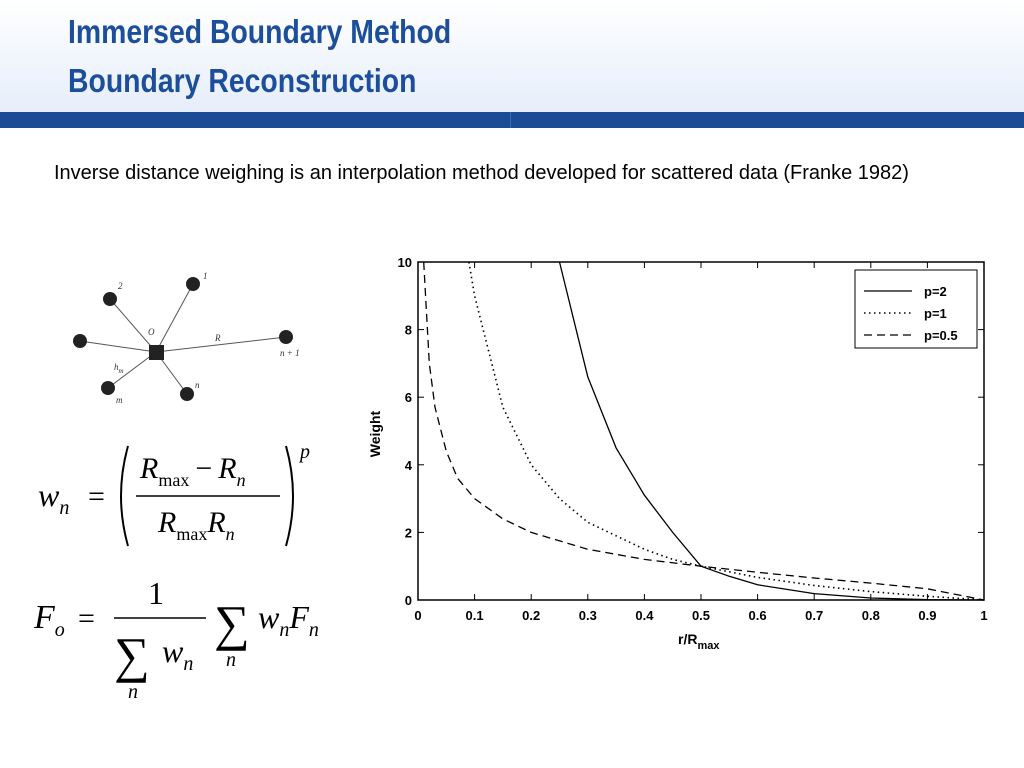 This screenshot has height=768, width=1024. I want to click on legend: p=2 p=1 p=0.5, so click(916, 309).